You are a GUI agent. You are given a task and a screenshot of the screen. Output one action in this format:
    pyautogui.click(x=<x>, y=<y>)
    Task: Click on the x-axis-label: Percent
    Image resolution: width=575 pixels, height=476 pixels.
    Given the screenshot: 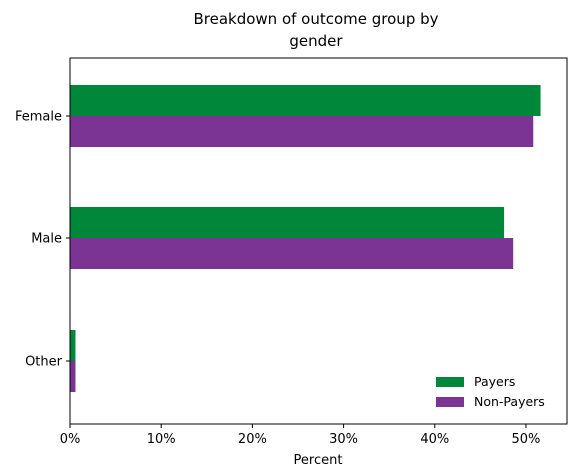 What is the action you would take?
    pyautogui.click(x=318, y=460)
    